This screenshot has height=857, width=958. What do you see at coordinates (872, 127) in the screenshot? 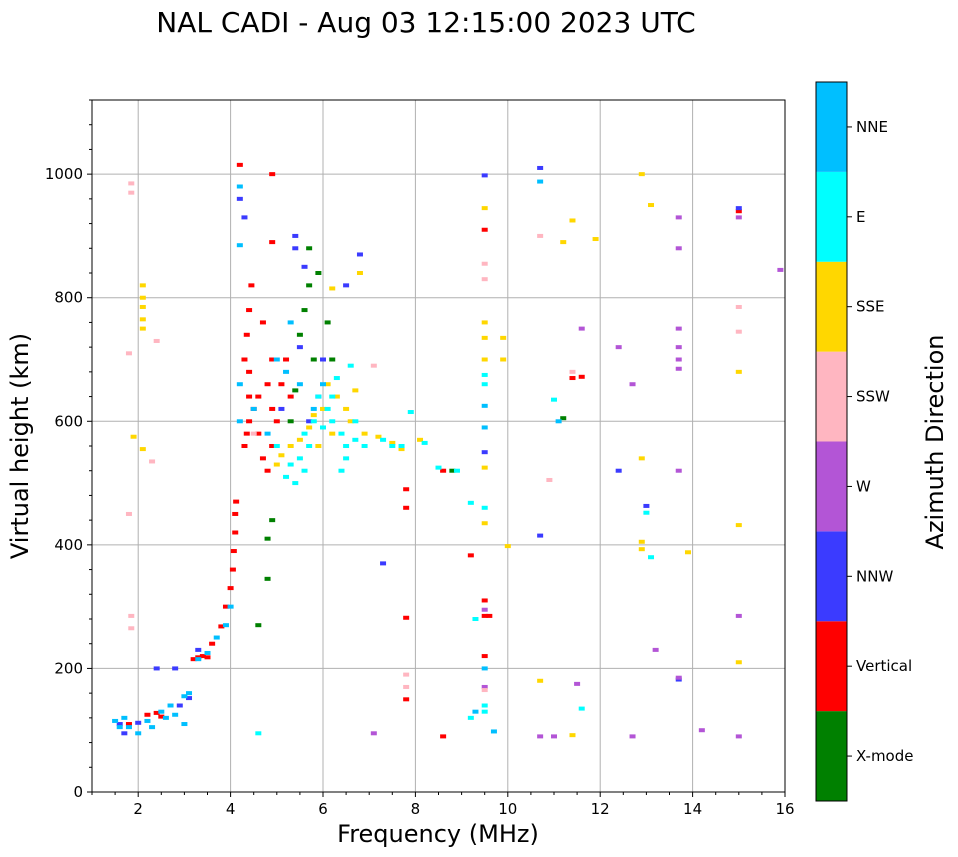
I see `colorbar-tick-label: NNE` at bounding box center [872, 127].